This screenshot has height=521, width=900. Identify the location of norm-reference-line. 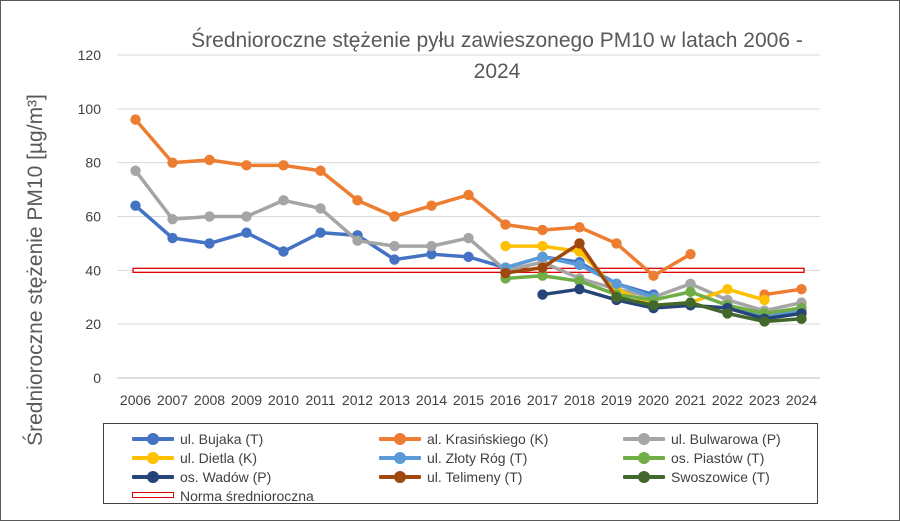
(468, 270).